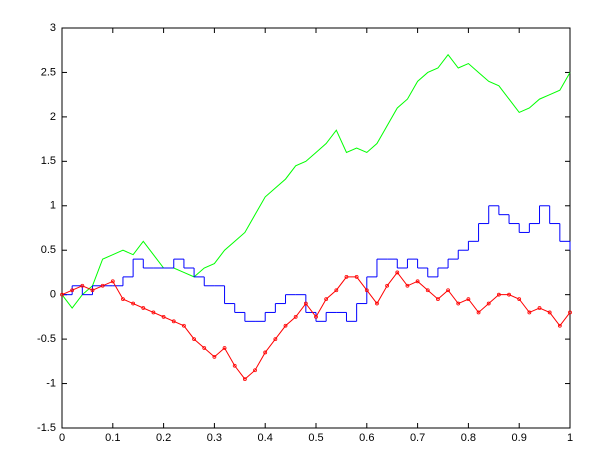 The width and height of the screenshot is (600, 463). Describe the element at coordinates (468, 438) in the screenshot. I see `x-tick-label: 0.8` at that location.